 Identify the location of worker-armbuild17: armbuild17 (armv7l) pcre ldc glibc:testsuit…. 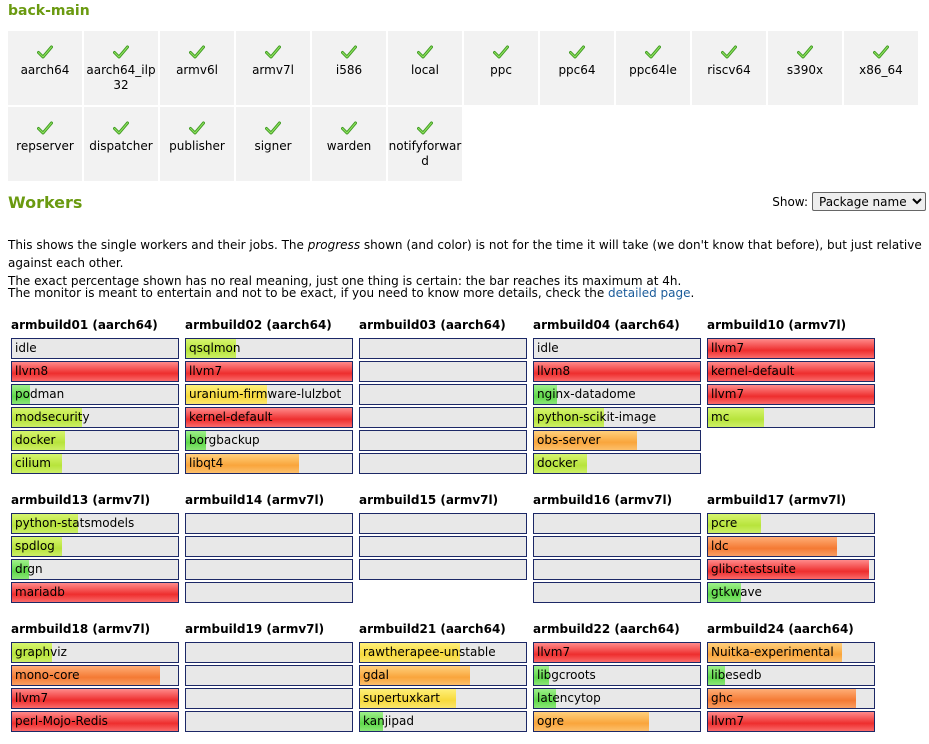
(791, 549).